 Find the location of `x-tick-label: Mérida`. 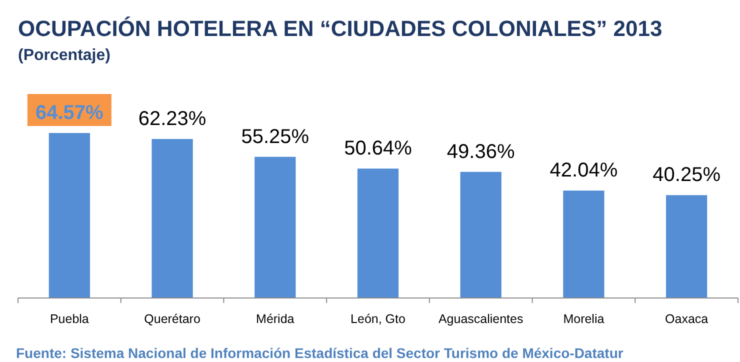

x-tick-label: Mérida is located at coordinates (275, 319).